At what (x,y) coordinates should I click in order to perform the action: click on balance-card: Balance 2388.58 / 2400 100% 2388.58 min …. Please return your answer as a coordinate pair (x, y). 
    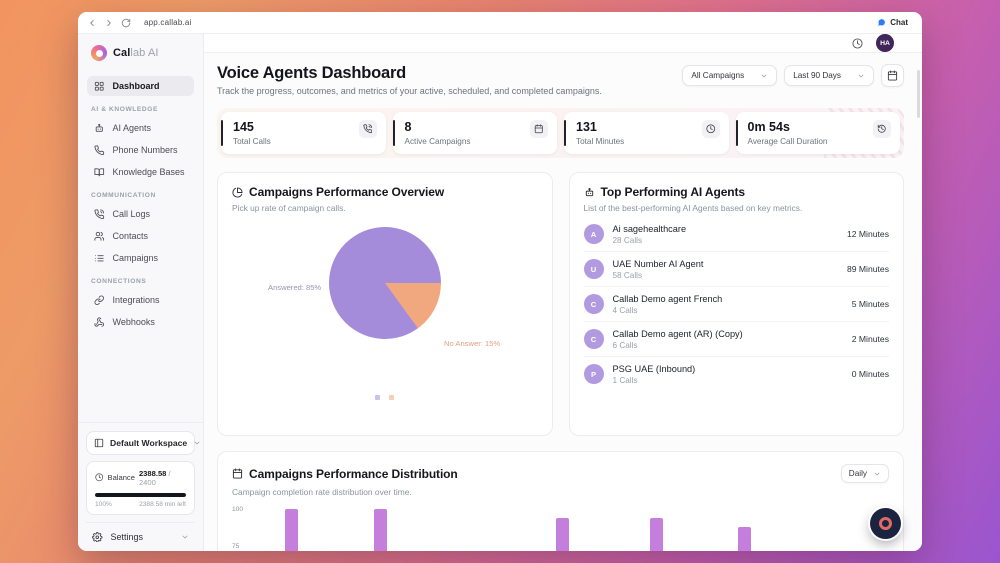
    Looking at the image, I should click on (140, 487).